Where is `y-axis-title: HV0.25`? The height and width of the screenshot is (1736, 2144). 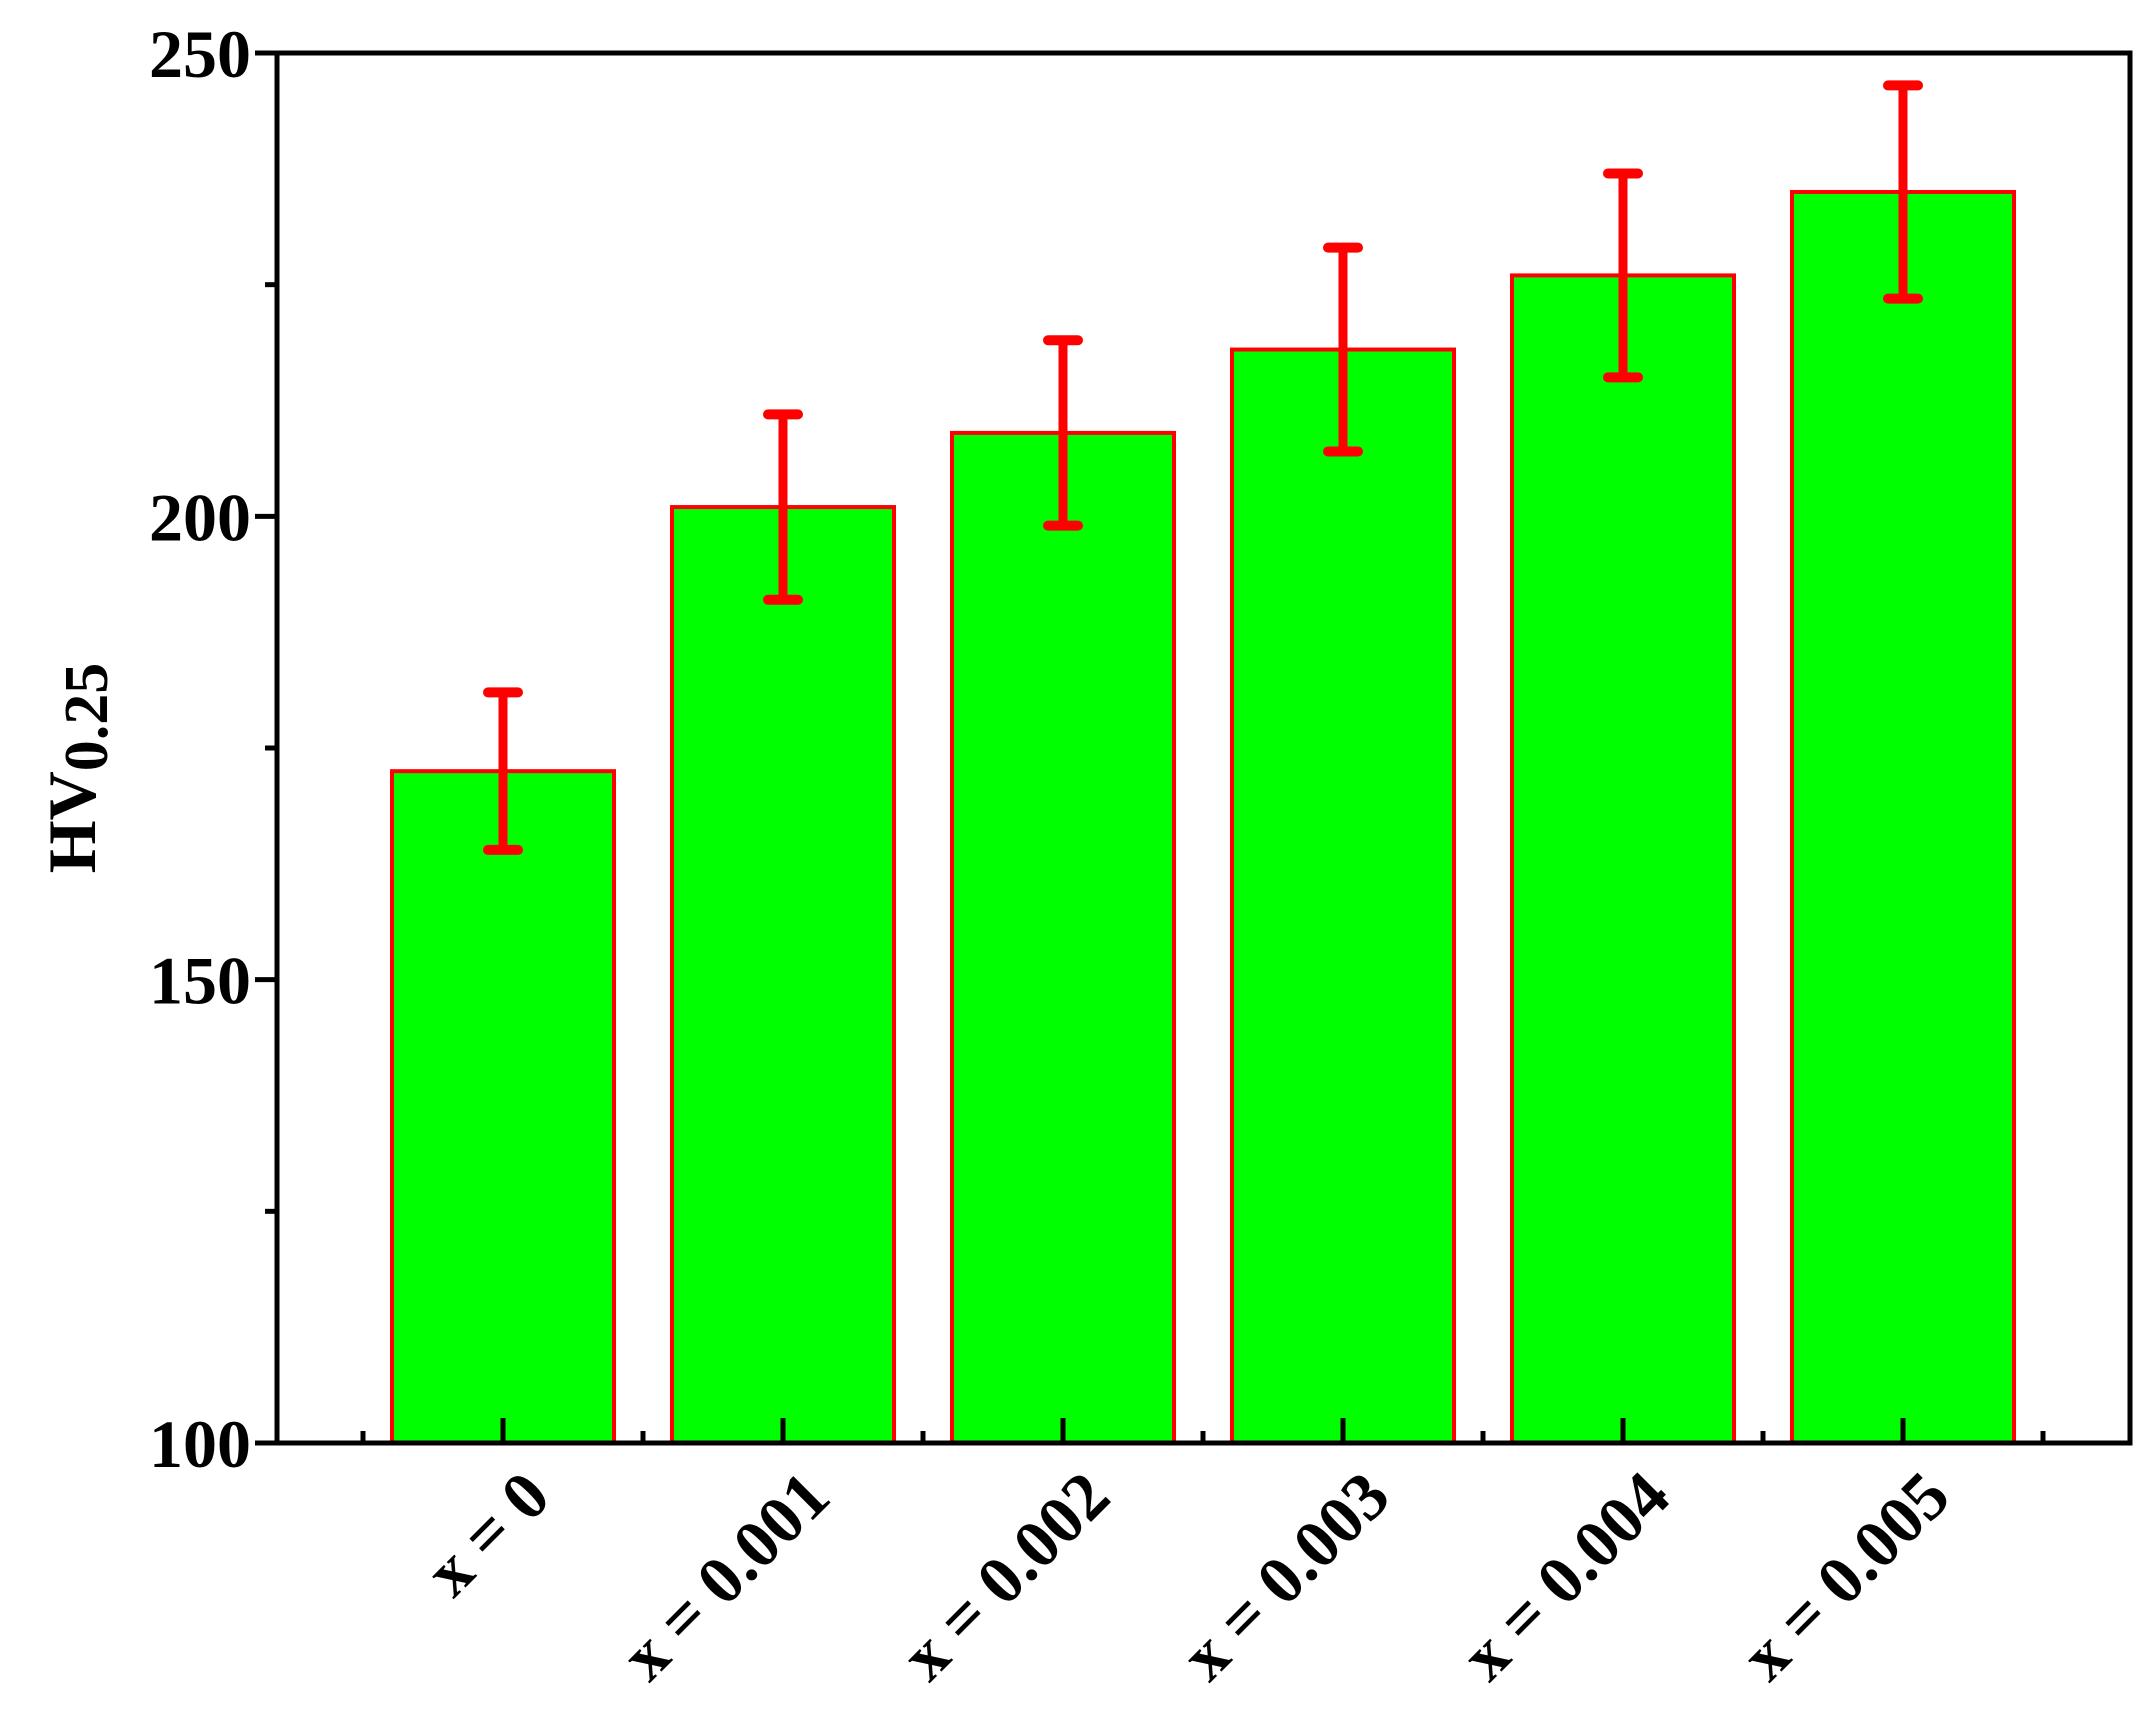 y-axis-title: HV0.25 is located at coordinates (77, 768).